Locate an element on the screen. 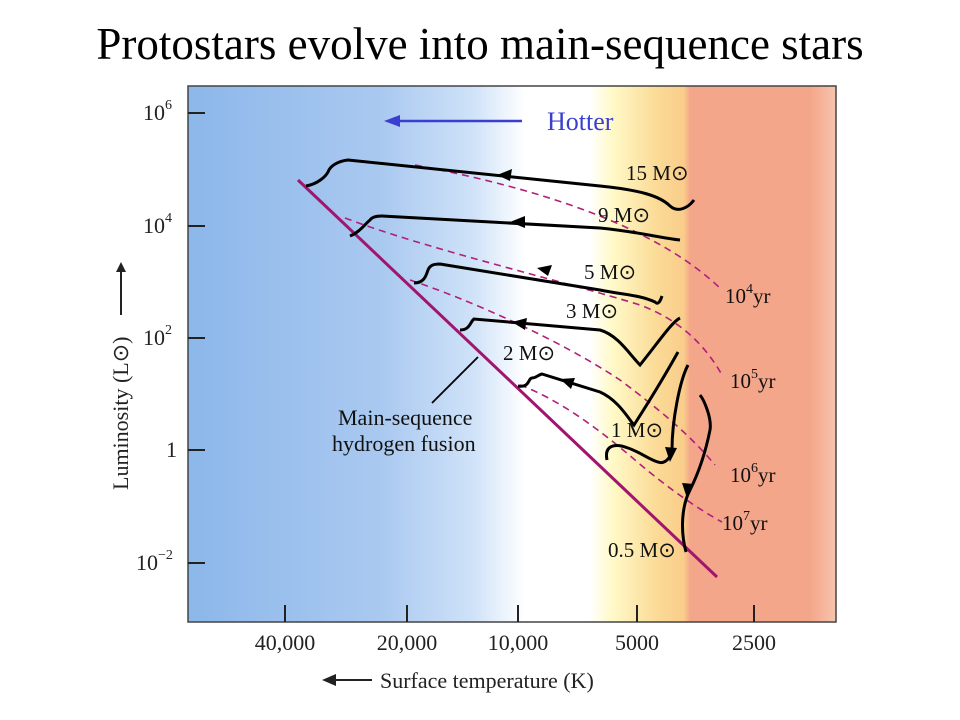 This screenshot has width=960, height=720. track-2msun is located at coordinates (598, 389).